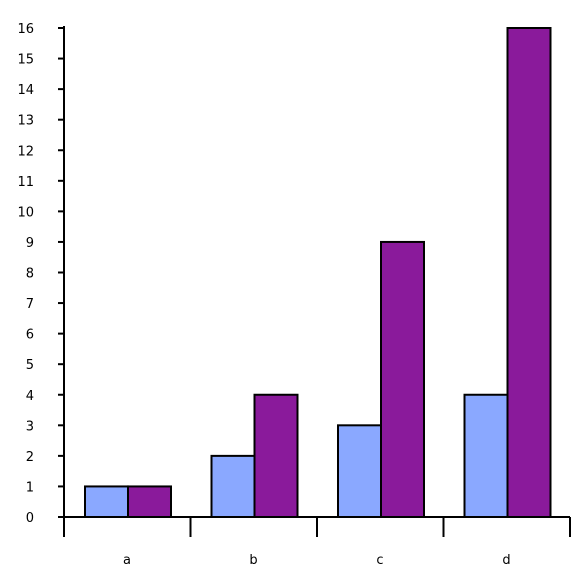 This screenshot has height=582, width=581. What do you see at coordinates (25, 60) in the screenshot?
I see `y-tick-label: 15` at bounding box center [25, 60].